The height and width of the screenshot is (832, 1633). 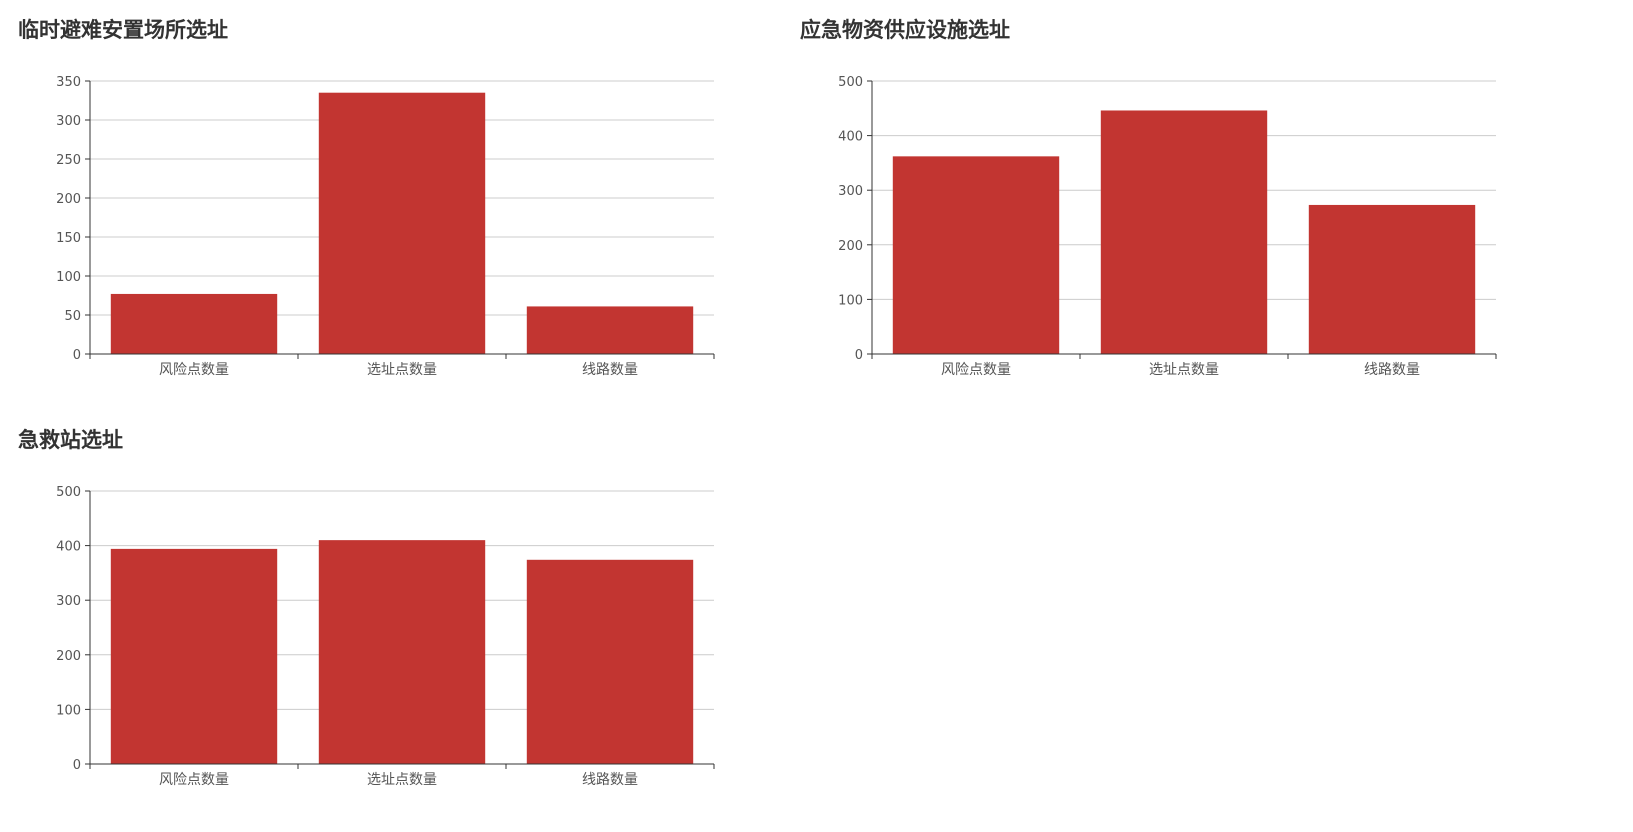 I want to click on bar-chart-supplies: 0 100 200 300 400 500 风险点数量 选址点数量 线路数量, so click(x=1167, y=226).